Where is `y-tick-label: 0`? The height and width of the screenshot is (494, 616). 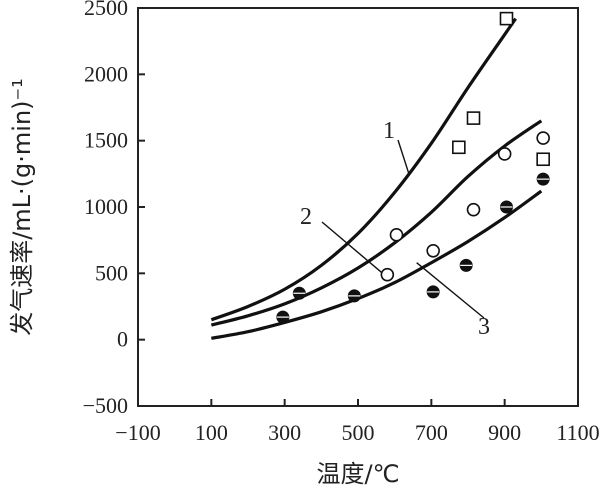
y-tick-label: 0 is located at coordinates (122, 339).